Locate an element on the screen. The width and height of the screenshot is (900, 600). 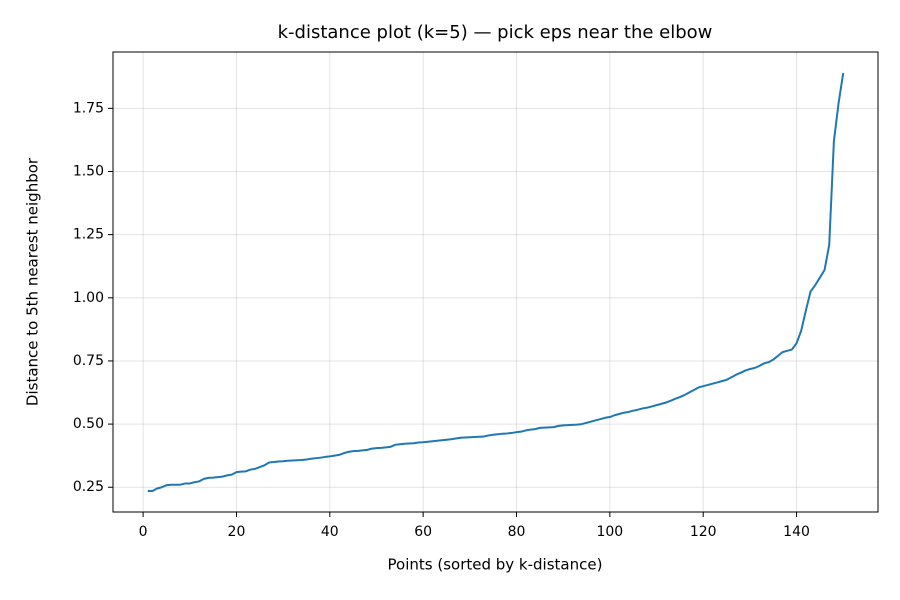
y-axis-label: Distance to 5th nearest neighbor is located at coordinates (33, 281).